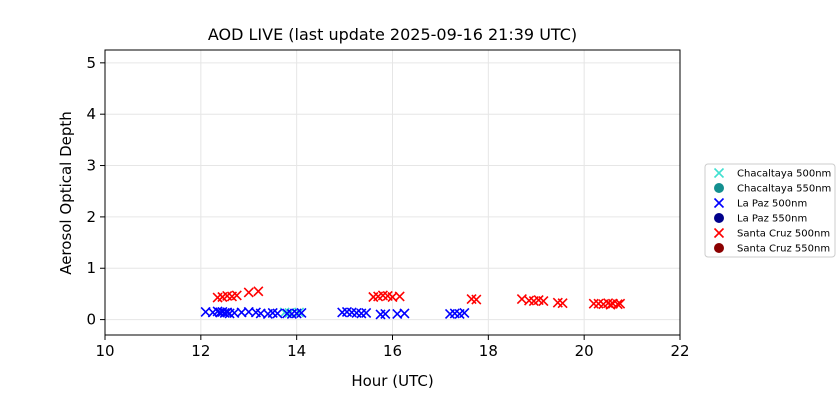 The image size is (840, 420). Describe the element at coordinates (392, 351) in the screenshot. I see `x-tick-label: 16` at that location.